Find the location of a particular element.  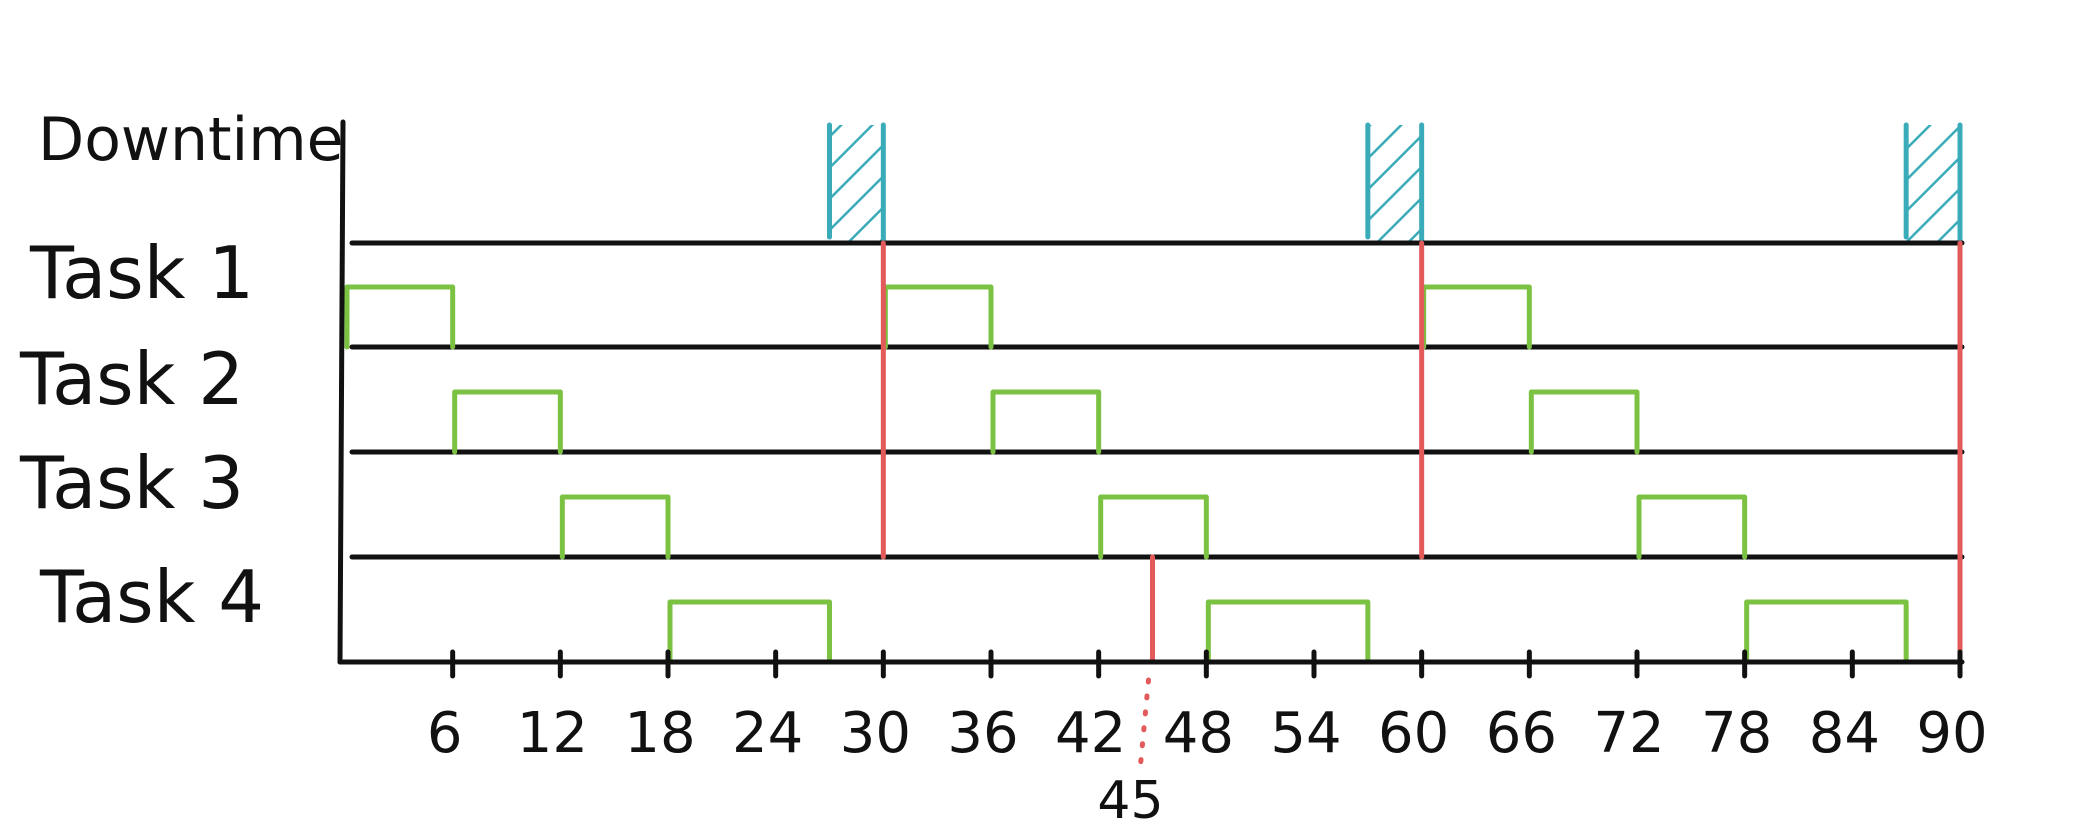

tick-label: 6 is located at coordinates (445, 733).